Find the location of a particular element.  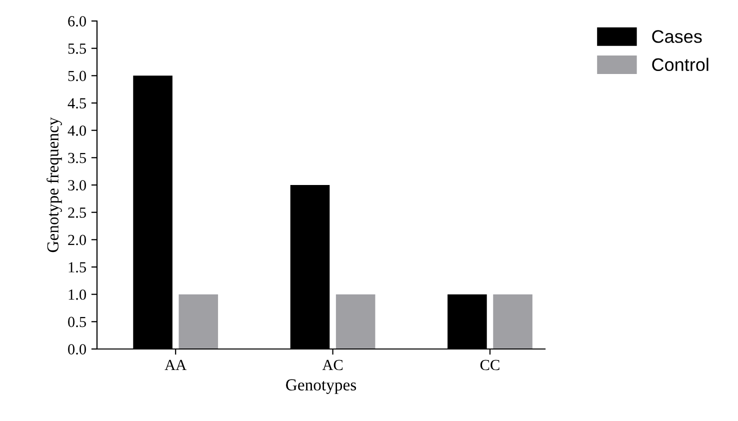

y-tick-label: 3.5 is located at coordinates (77, 158).